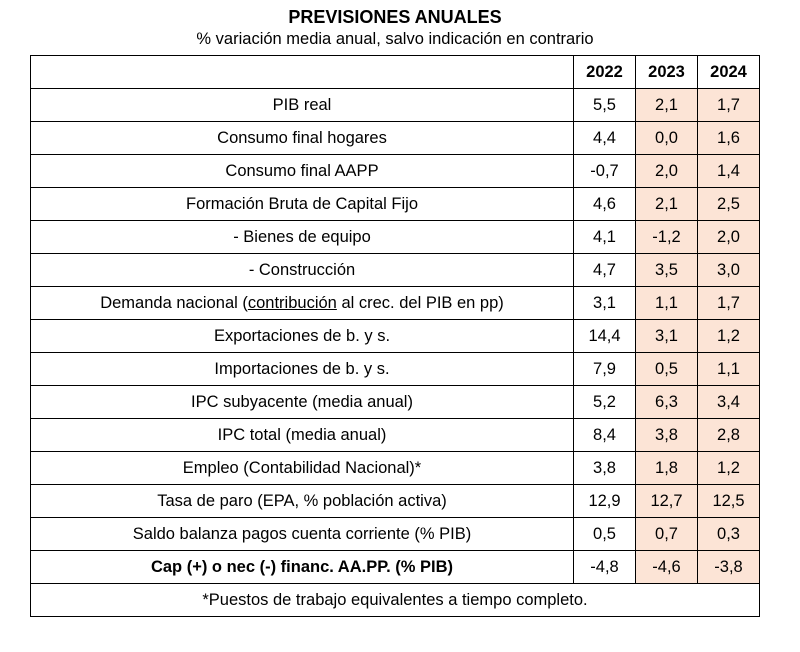 This screenshot has height=652, width=800. Describe the element at coordinates (728, 270) in the screenshot. I see `forecast-value-cell: 3,0` at that location.